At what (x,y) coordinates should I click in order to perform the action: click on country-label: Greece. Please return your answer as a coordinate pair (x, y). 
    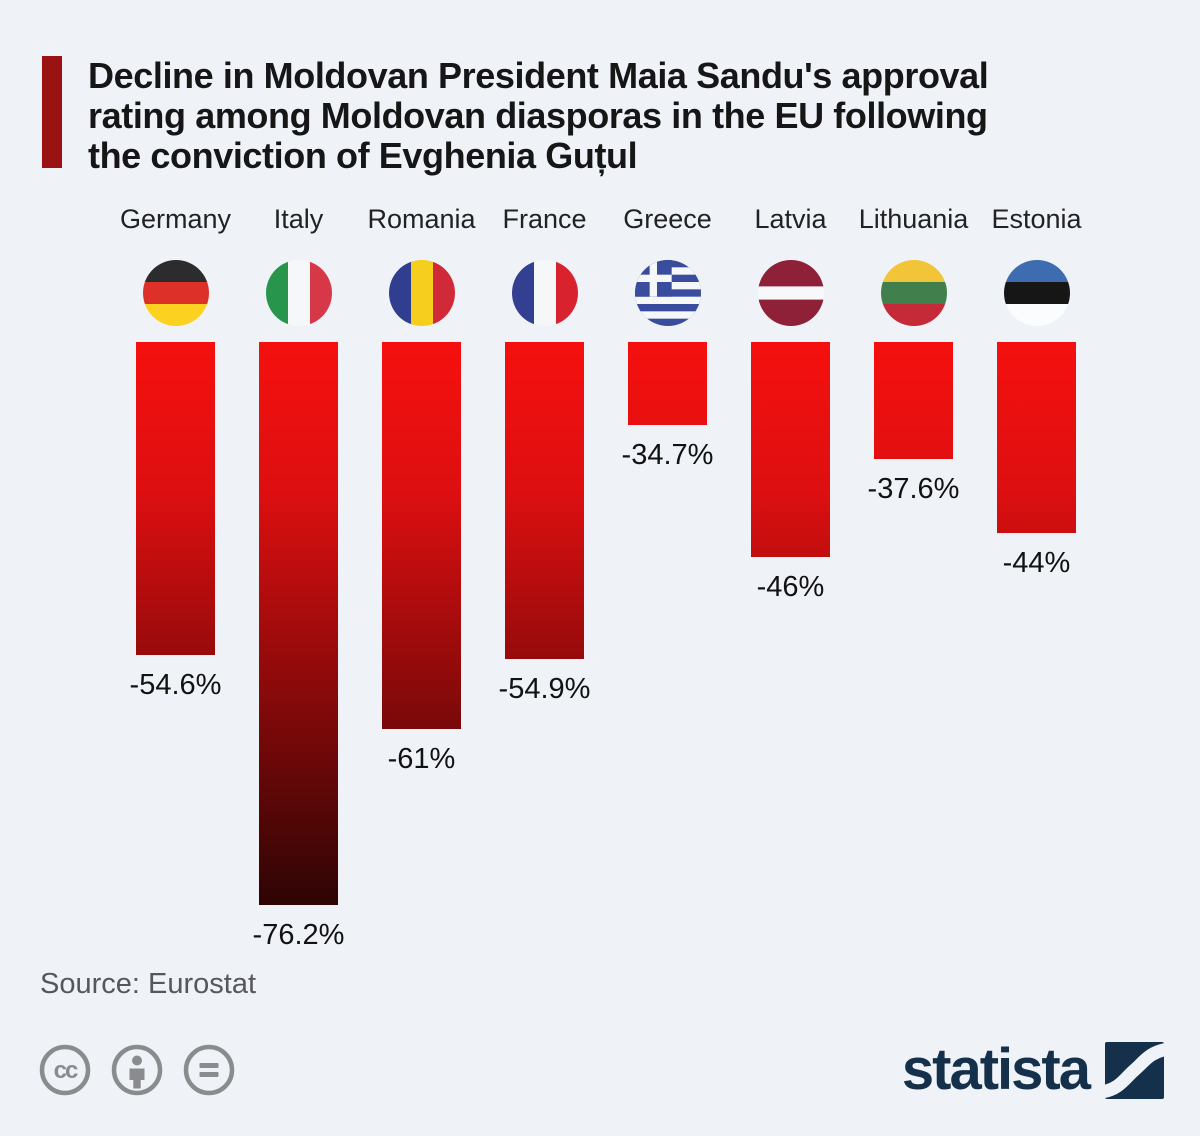
    Looking at the image, I should click on (667, 219).